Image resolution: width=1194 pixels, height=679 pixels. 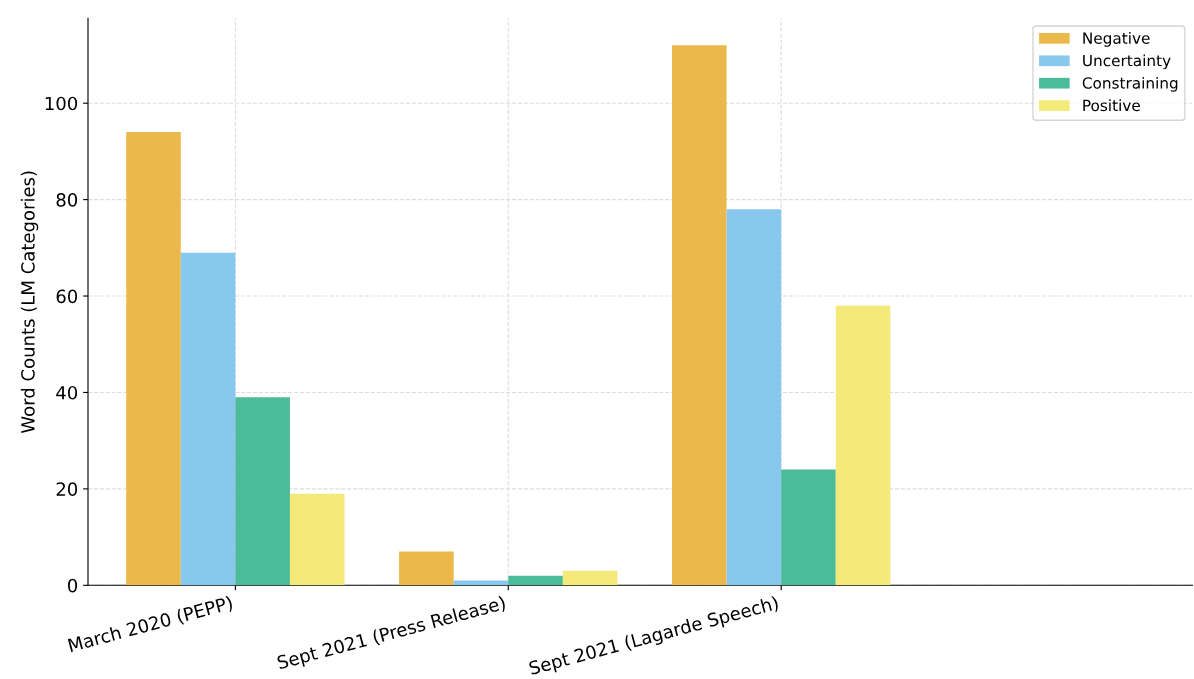 What do you see at coordinates (67, 489) in the screenshot?
I see `y-tick-label: 20` at bounding box center [67, 489].